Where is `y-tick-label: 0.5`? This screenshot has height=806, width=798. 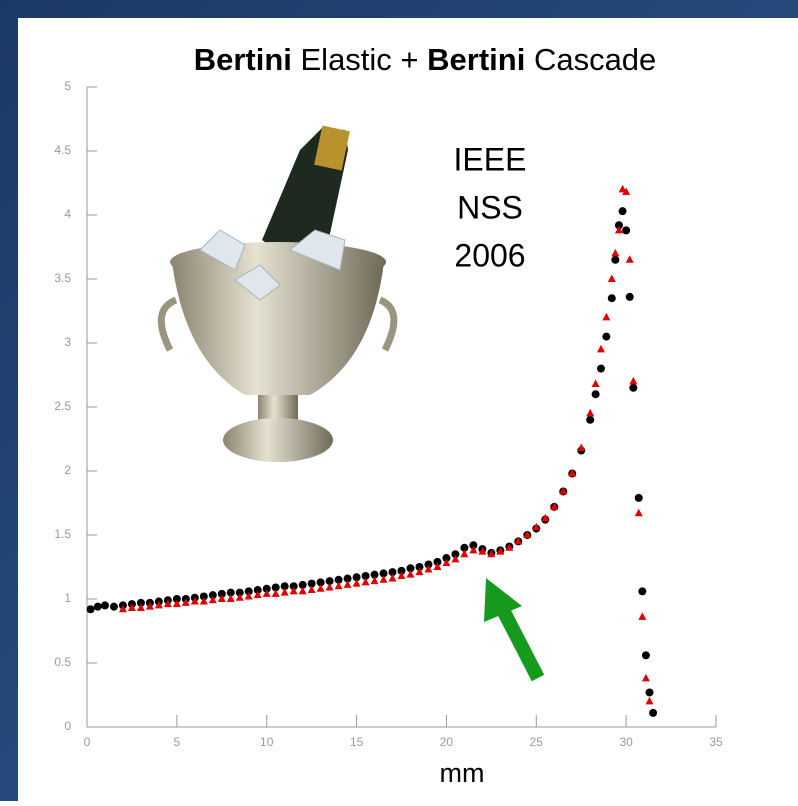
y-tick-label: 0.5 is located at coordinates (62, 662).